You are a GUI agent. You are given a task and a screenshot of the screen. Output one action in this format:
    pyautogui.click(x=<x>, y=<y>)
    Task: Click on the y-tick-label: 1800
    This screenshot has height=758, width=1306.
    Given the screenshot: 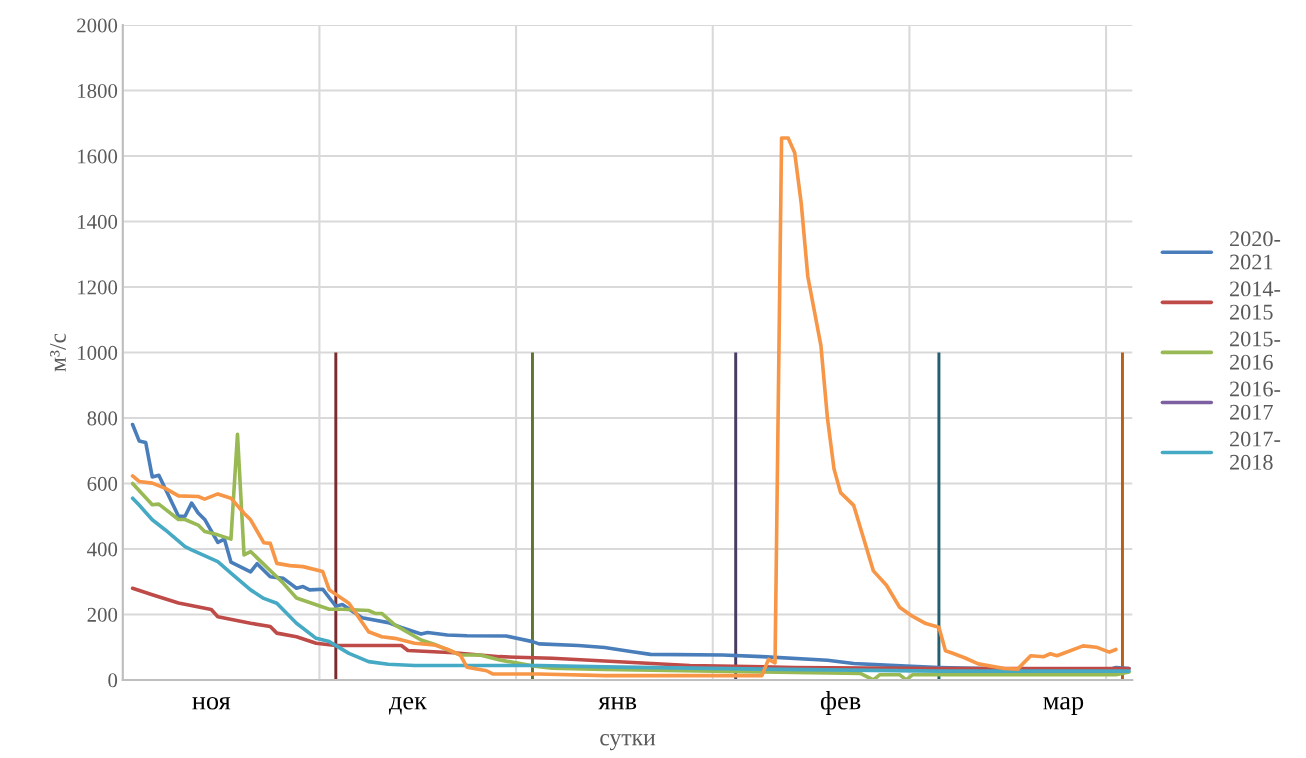 What is the action you would take?
    pyautogui.click(x=98, y=90)
    